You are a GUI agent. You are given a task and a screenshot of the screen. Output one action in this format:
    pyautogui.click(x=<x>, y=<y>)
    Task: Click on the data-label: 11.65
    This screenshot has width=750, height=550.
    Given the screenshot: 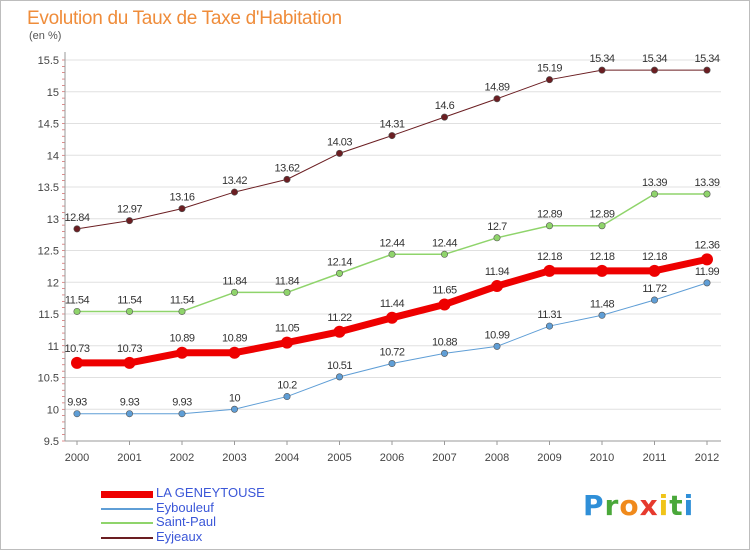 What is the action you would take?
    pyautogui.click(x=444, y=290)
    